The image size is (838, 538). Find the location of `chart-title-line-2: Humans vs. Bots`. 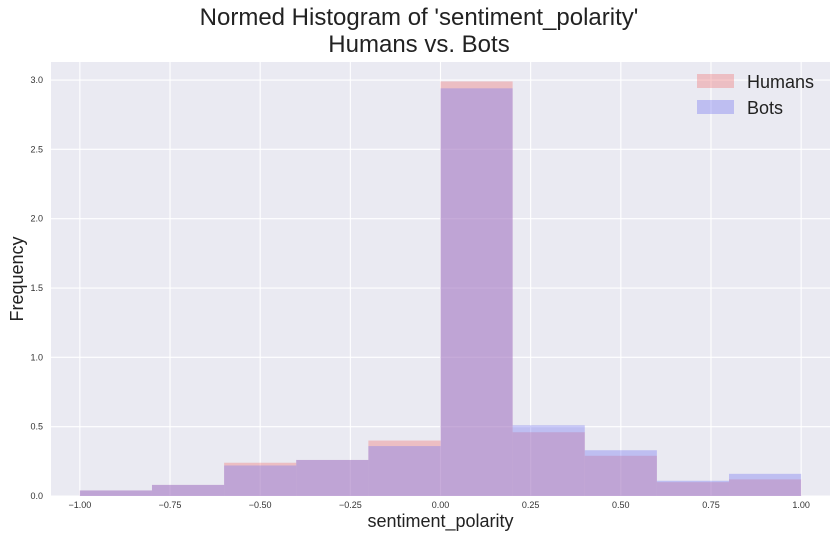

chart-title-line-2: Humans vs. Bots is located at coordinates (419, 44).